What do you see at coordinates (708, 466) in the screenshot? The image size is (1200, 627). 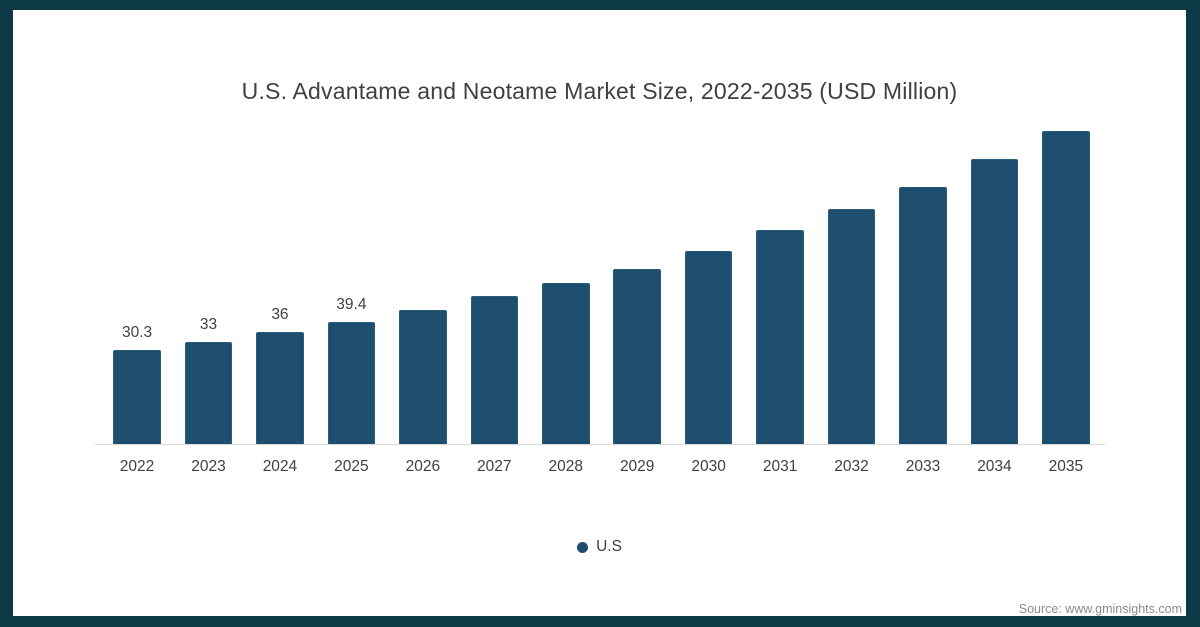 I see `x-axis-tick-label-2030: 2030` at bounding box center [708, 466].